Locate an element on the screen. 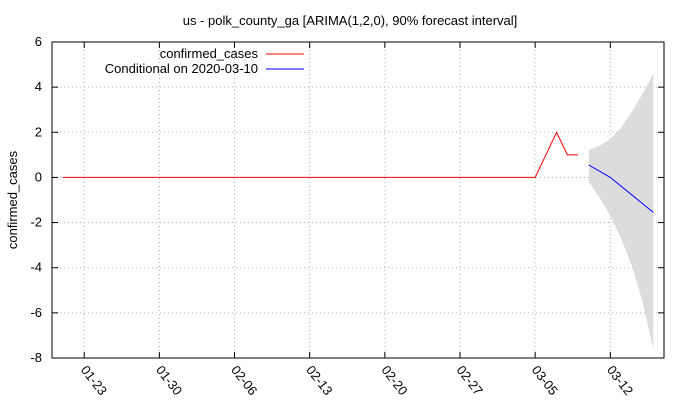 This screenshot has width=680, height=405. y-tick-label: 2 is located at coordinates (38, 131).